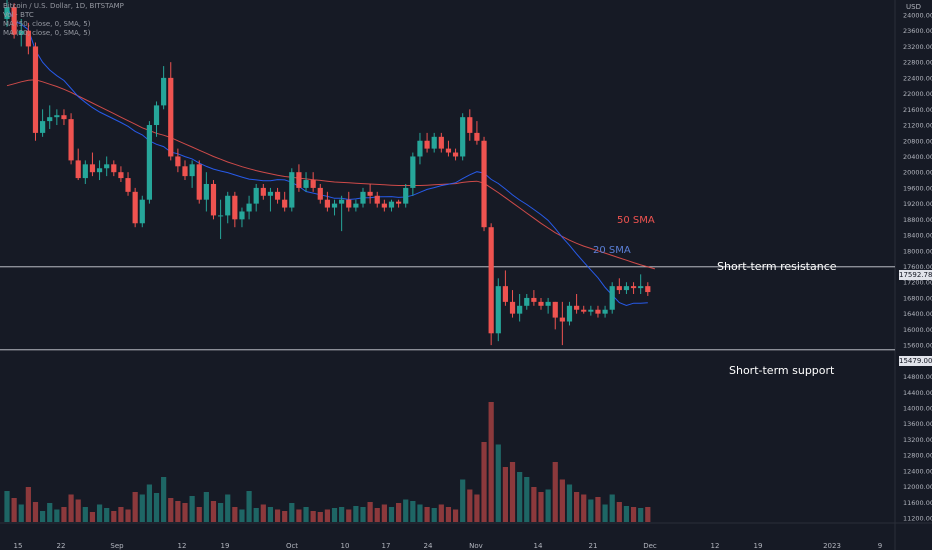  What do you see at coordinates (182, 546) in the screenshot?
I see `x-tick-label: 12` at bounding box center [182, 546].